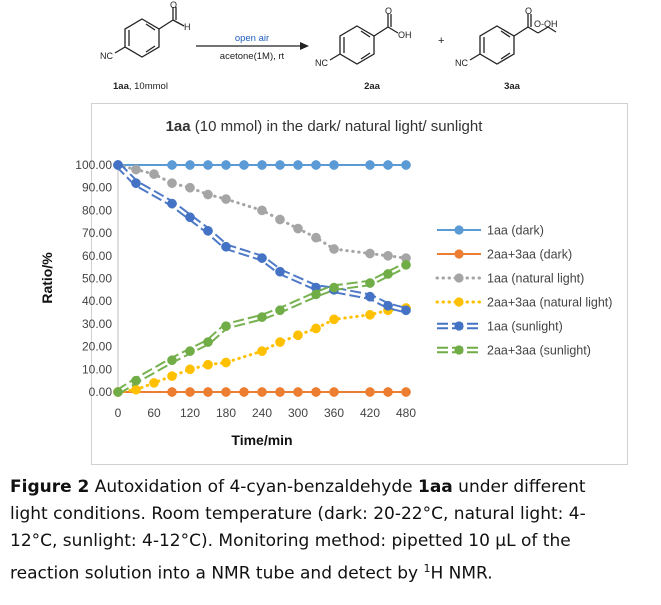 The image size is (661, 605). Describe the element at coordinates (187, 27) in the screenshot. I see `reactant-h-atom: H` at that location.